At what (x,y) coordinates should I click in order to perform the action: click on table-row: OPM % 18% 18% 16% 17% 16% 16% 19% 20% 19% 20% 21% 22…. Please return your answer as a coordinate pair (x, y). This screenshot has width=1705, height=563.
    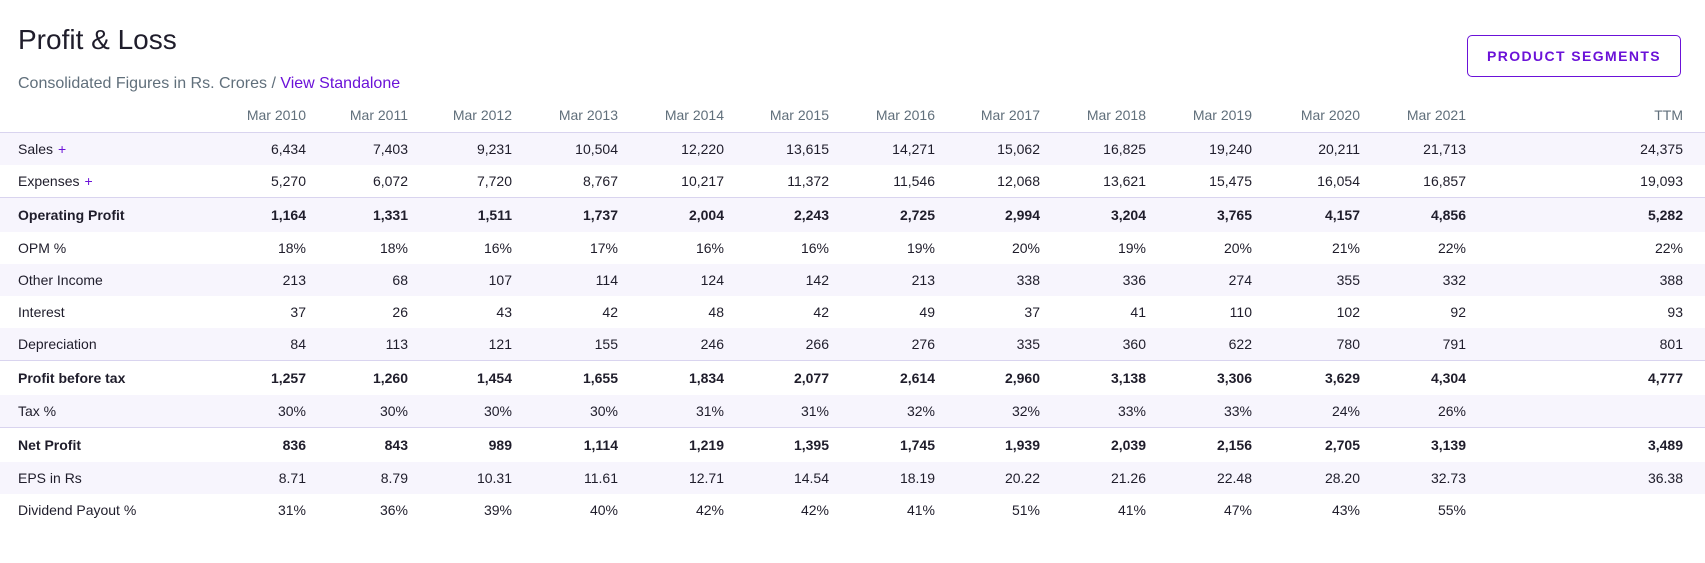
    Looking at the image, I should click on (852, 248).